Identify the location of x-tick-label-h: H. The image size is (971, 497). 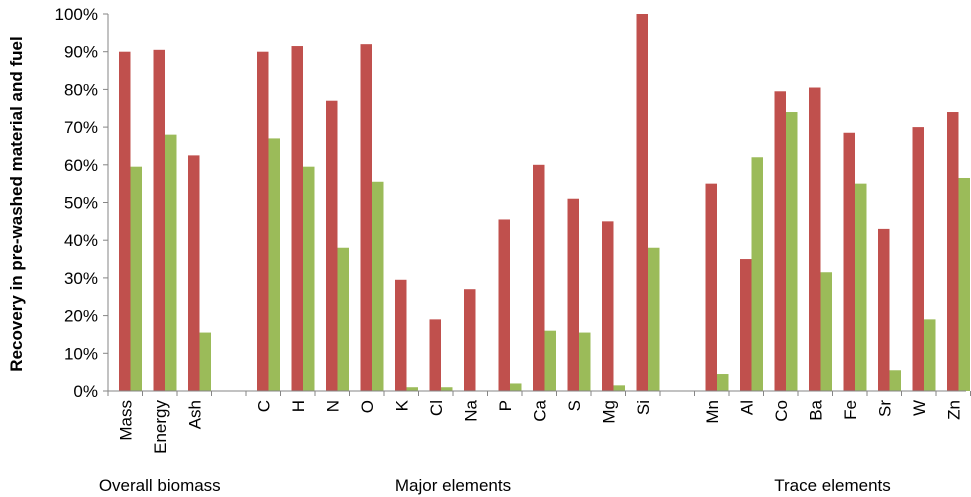
(298, 406).